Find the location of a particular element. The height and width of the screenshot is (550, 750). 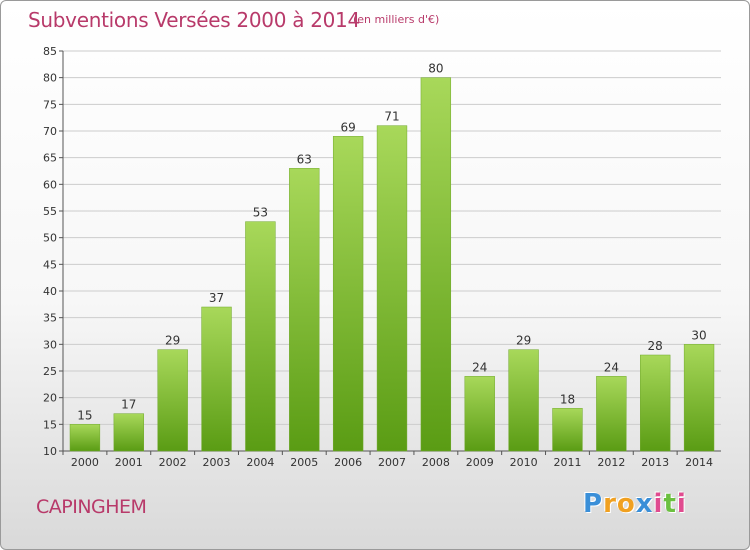

bar-2008 is located at coordinates (436, 264).